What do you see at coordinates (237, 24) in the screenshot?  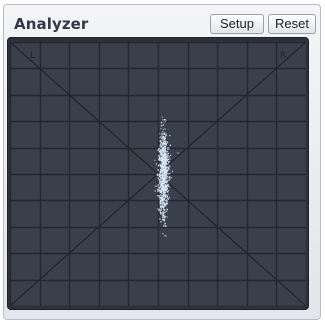 I see `setup-button: Setup` at bounding box center [237, 24].